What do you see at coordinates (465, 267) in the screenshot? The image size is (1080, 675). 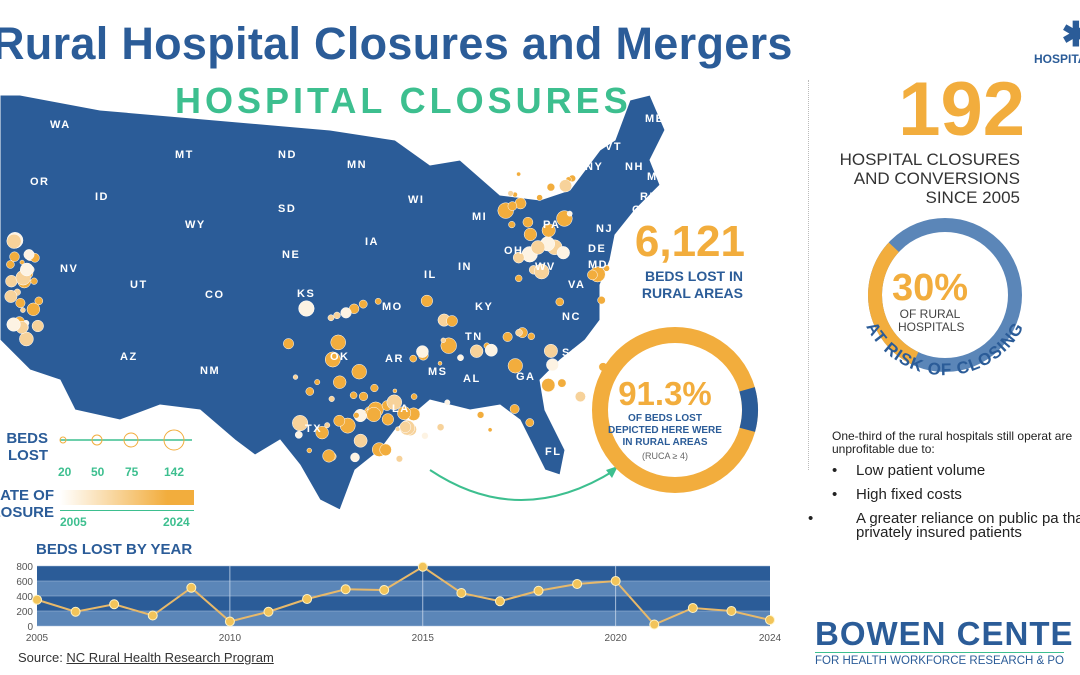 I see `state-label: IN` at bounding box center [465, 267].